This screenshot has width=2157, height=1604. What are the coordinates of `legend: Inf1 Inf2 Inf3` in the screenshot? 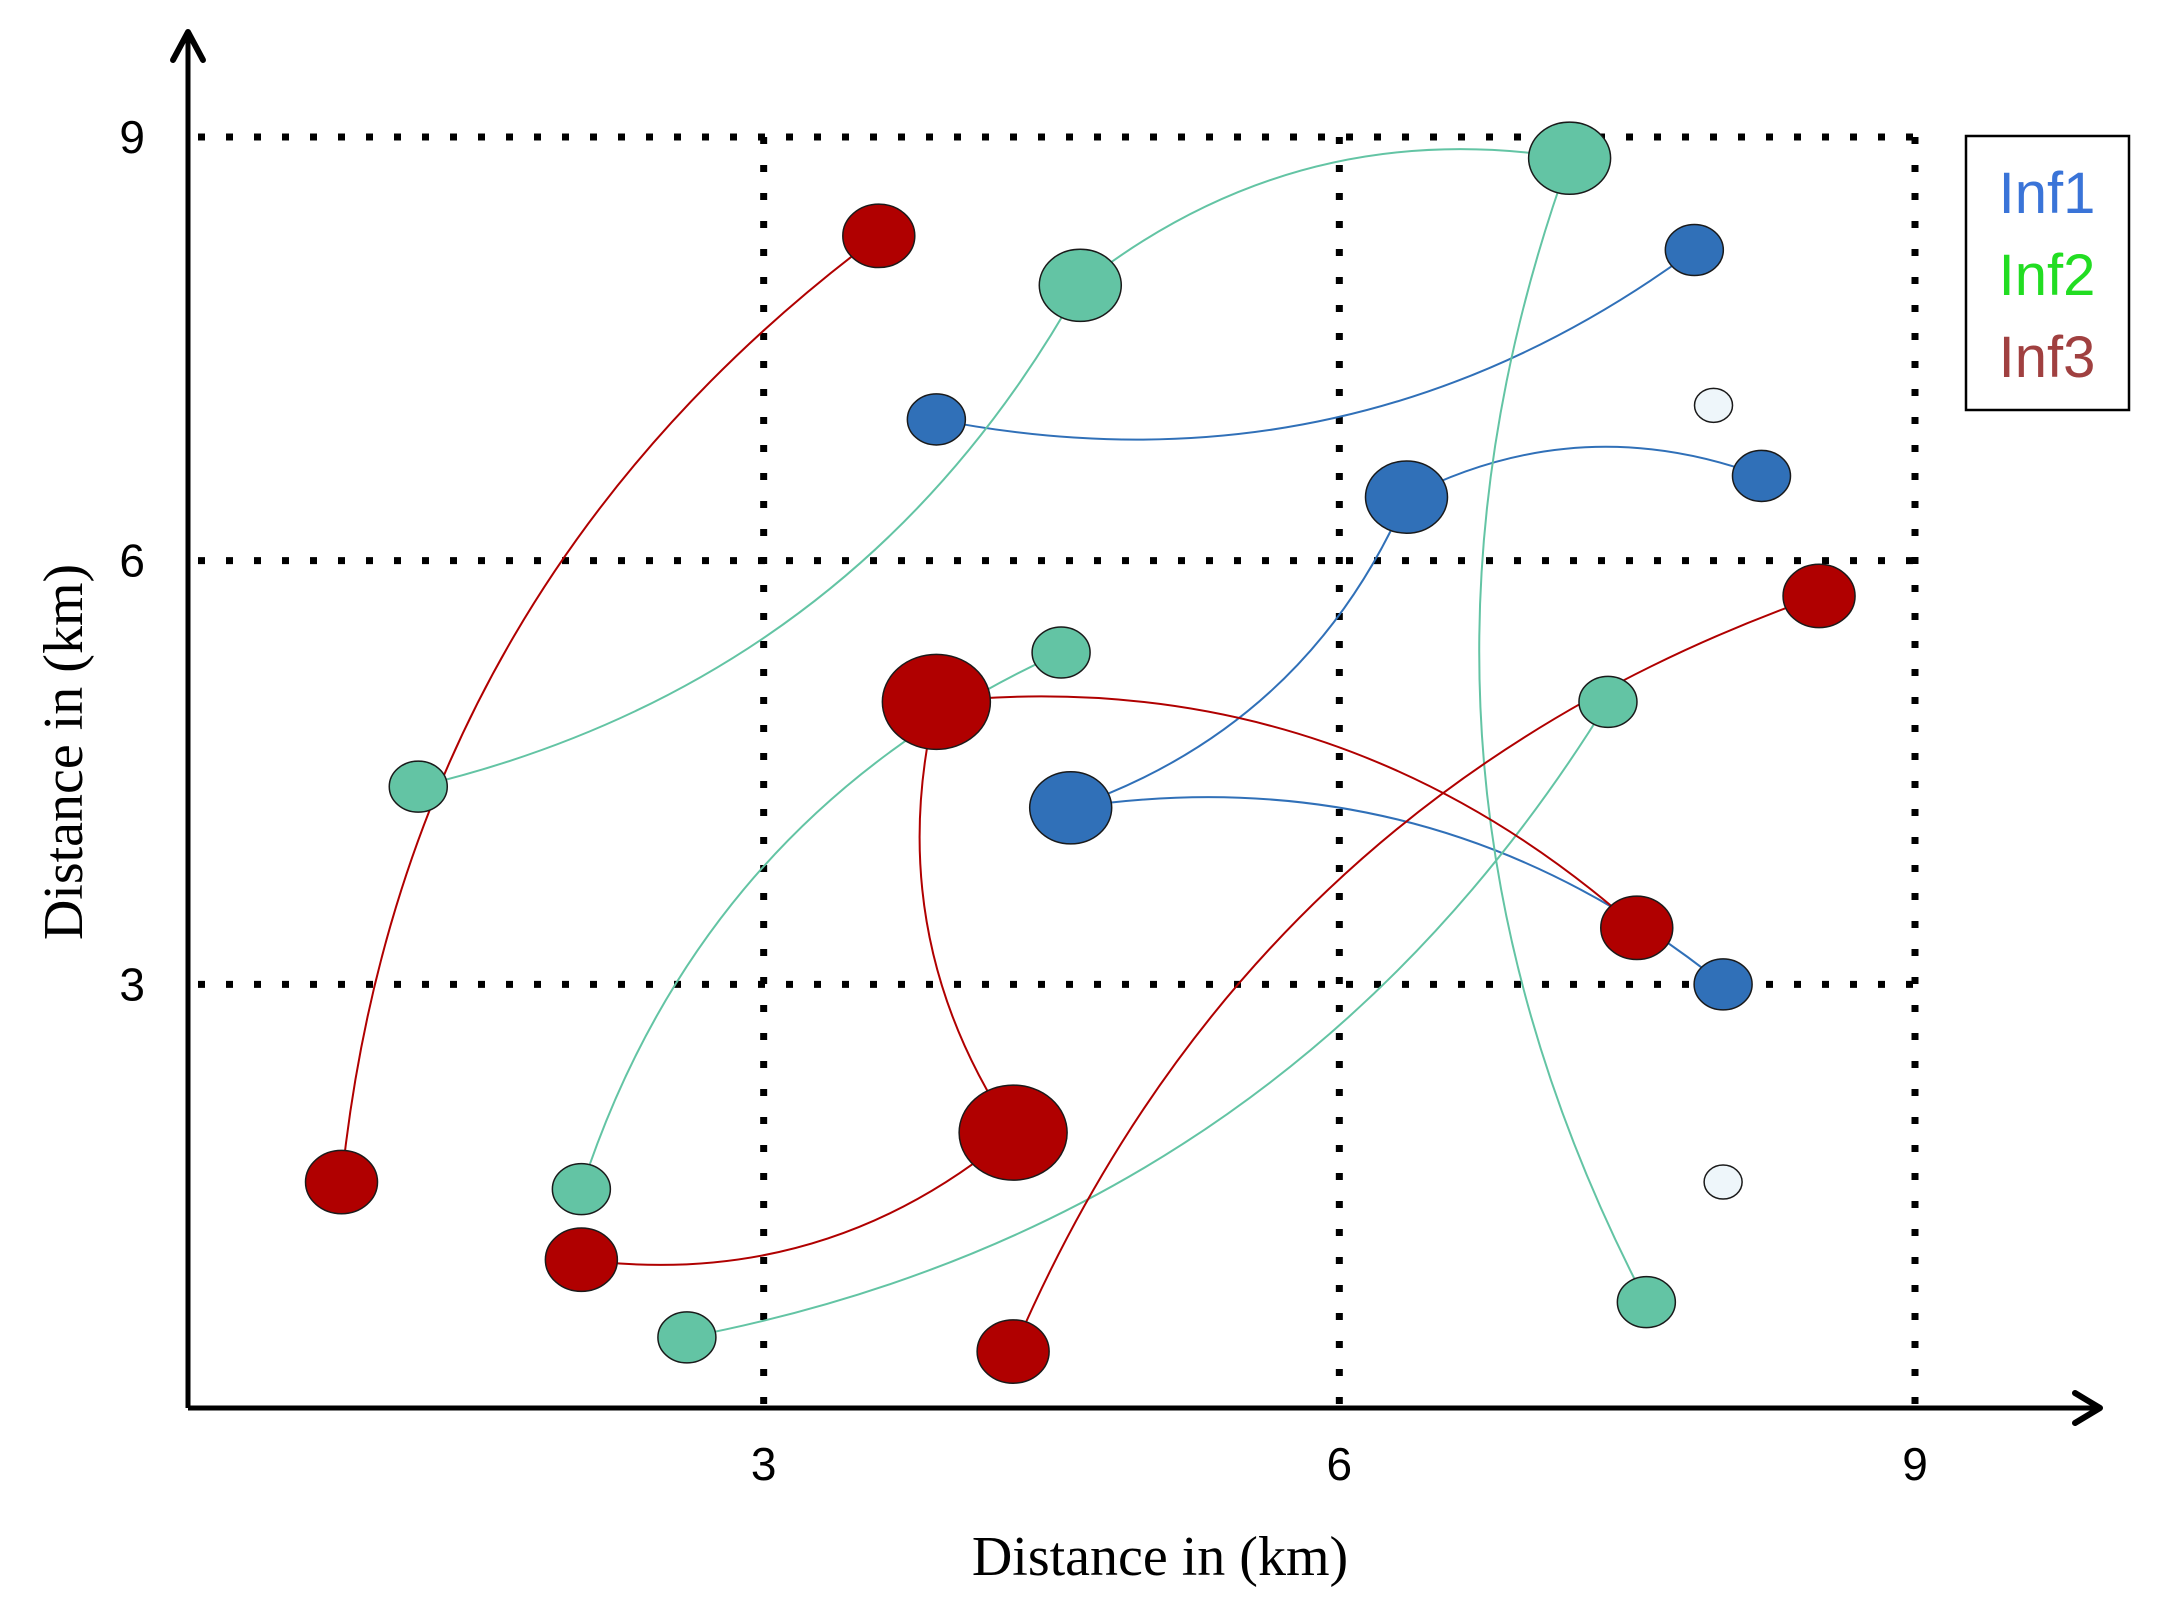 It's located at (2047, 273).